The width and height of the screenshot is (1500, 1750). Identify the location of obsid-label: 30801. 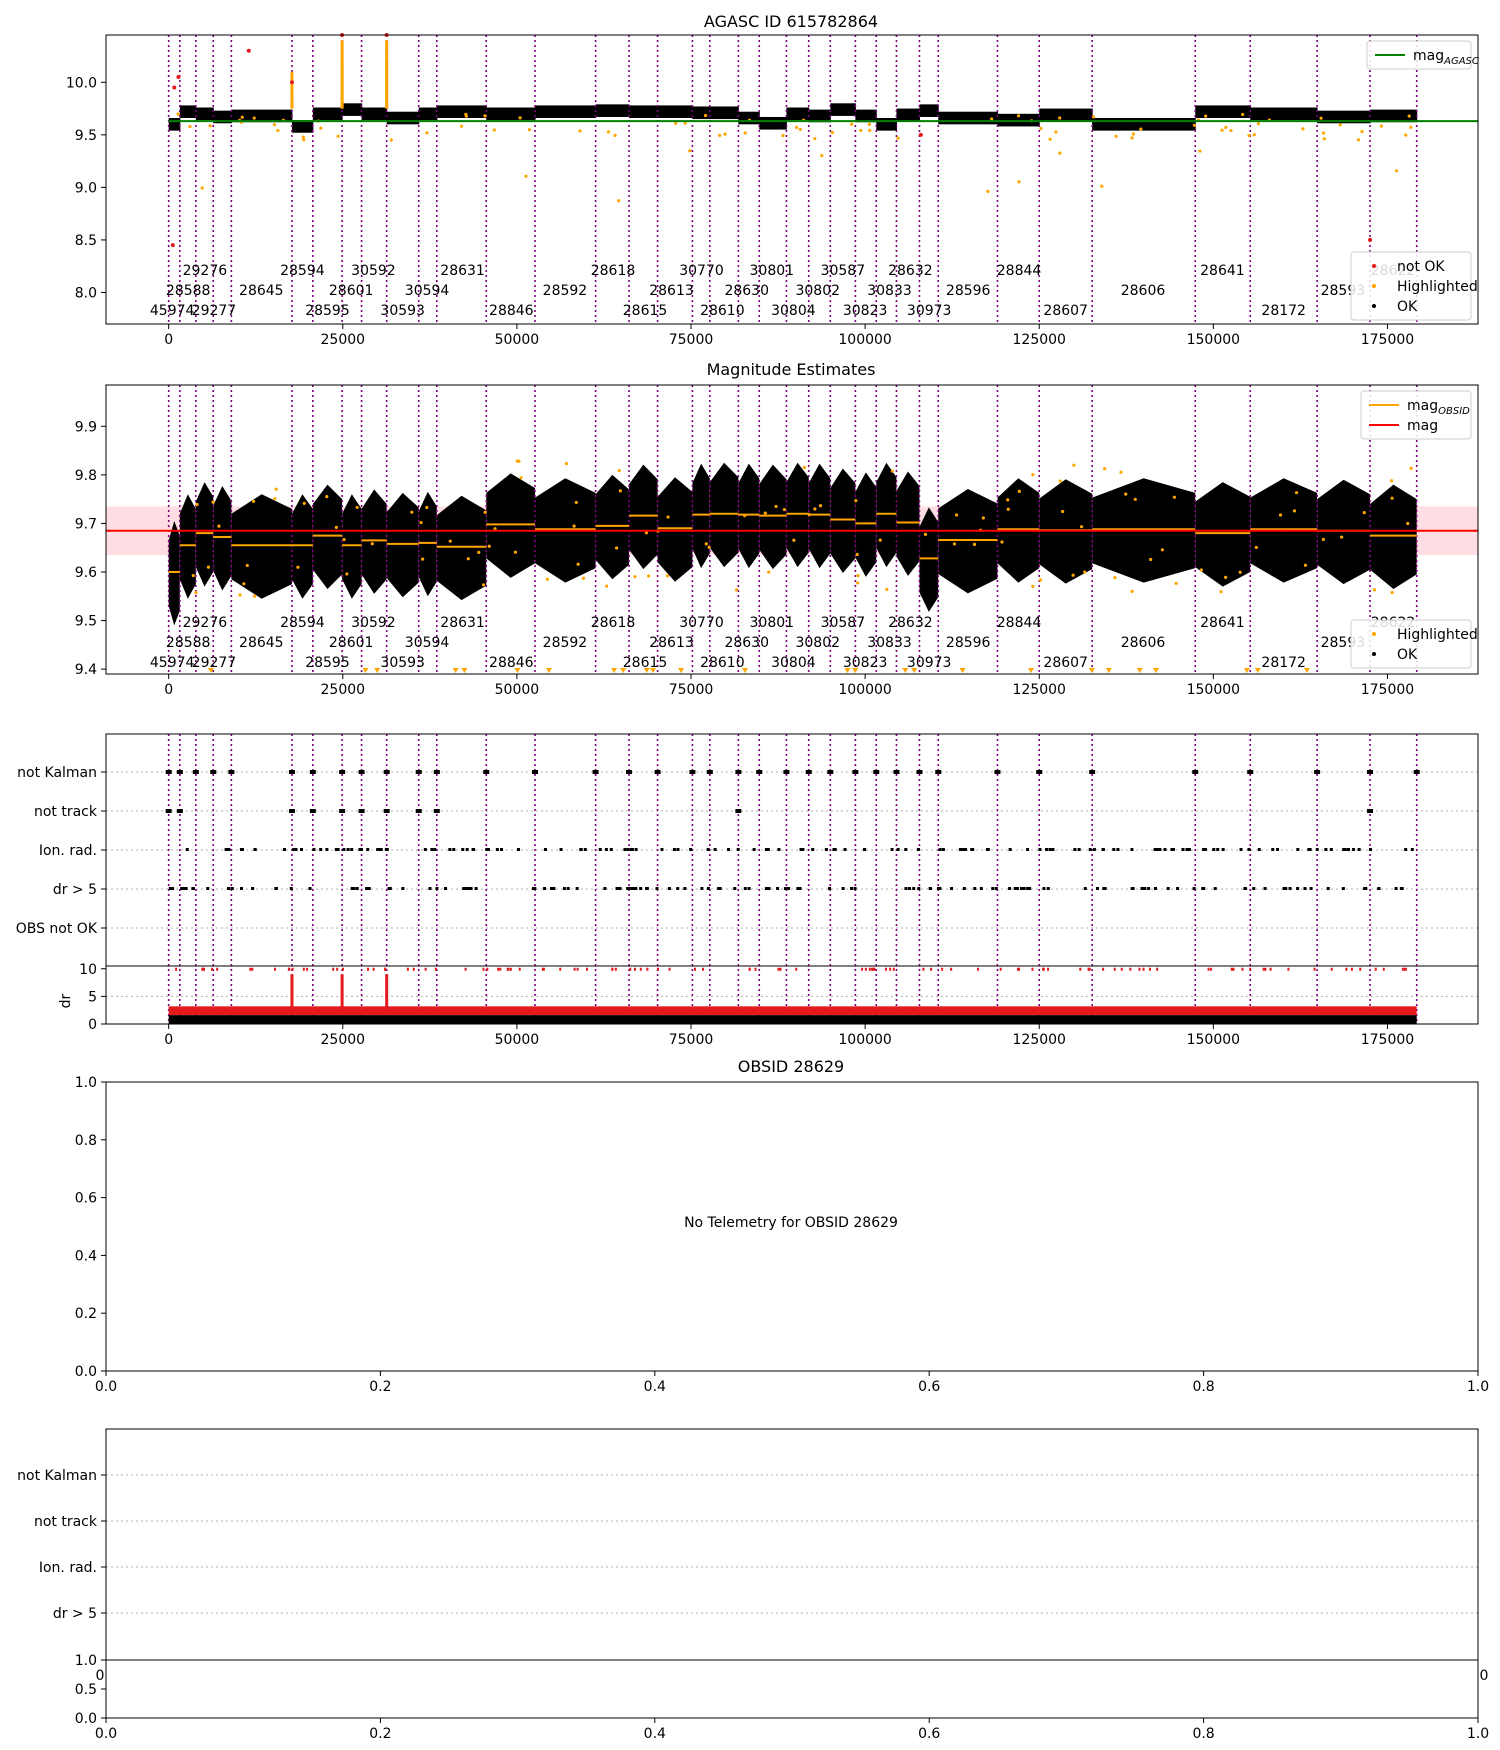
(772, 623).